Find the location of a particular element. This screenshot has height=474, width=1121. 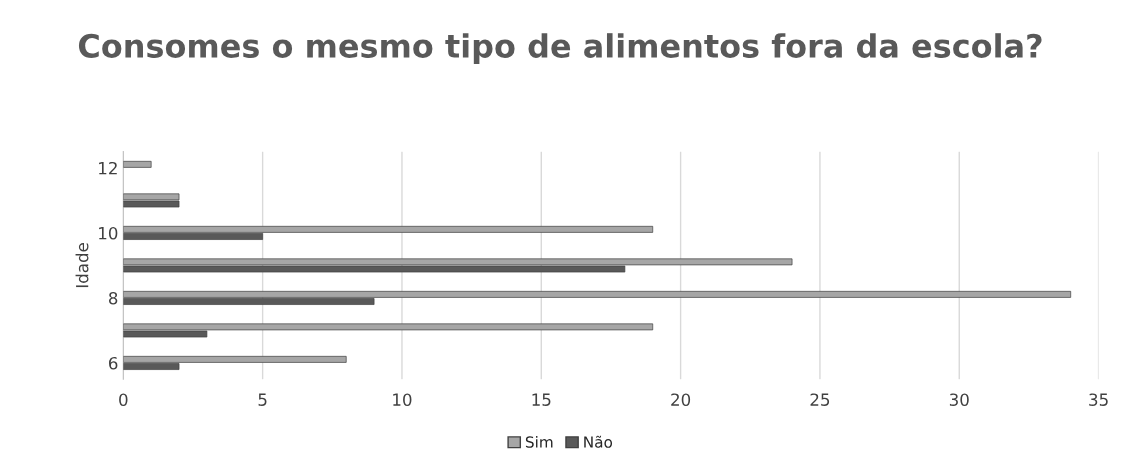

x-tick-label: 0 is located at coordinates (123, 399).